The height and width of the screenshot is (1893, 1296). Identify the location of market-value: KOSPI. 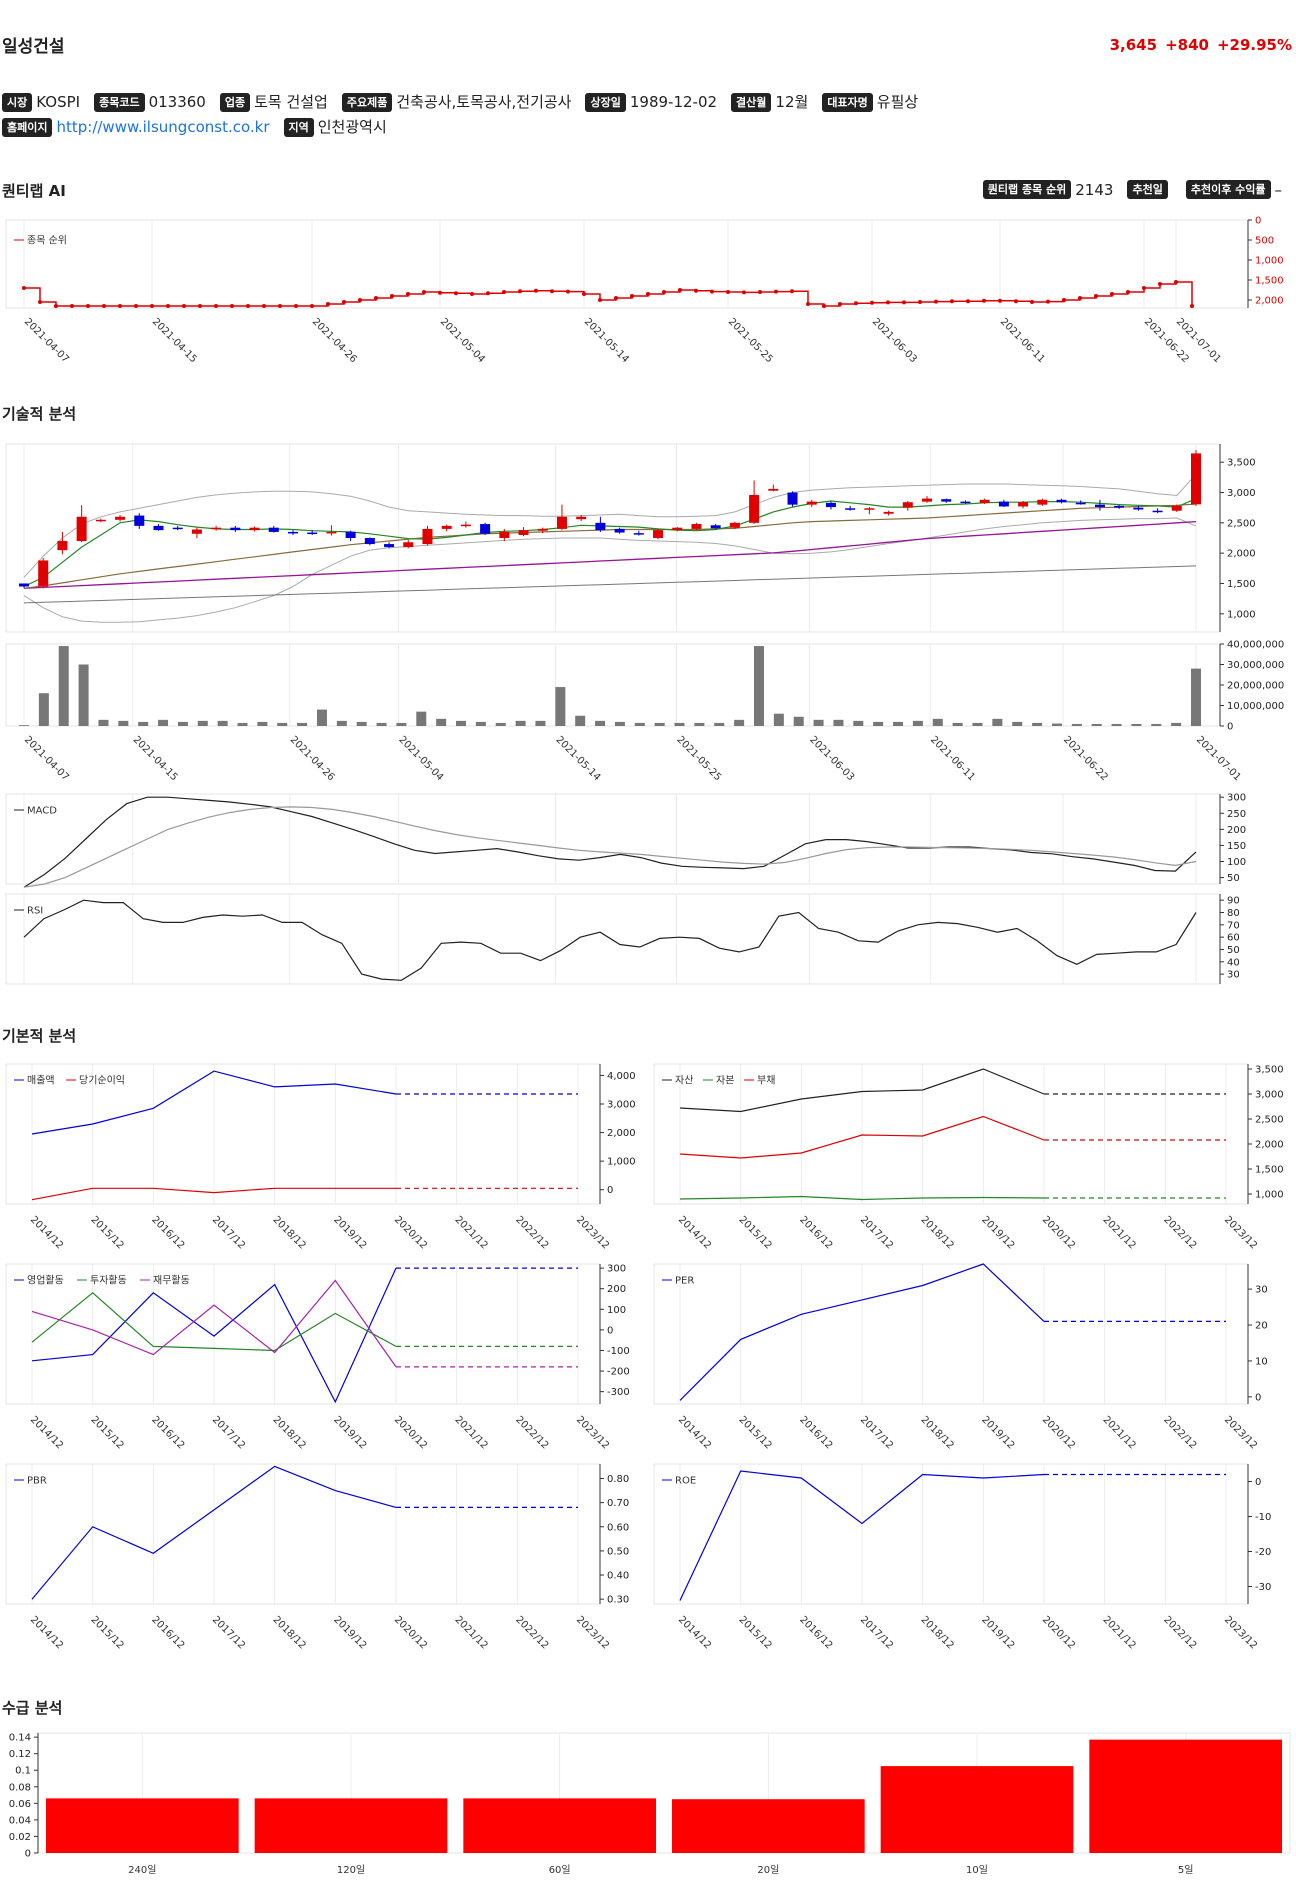
(58, 102).